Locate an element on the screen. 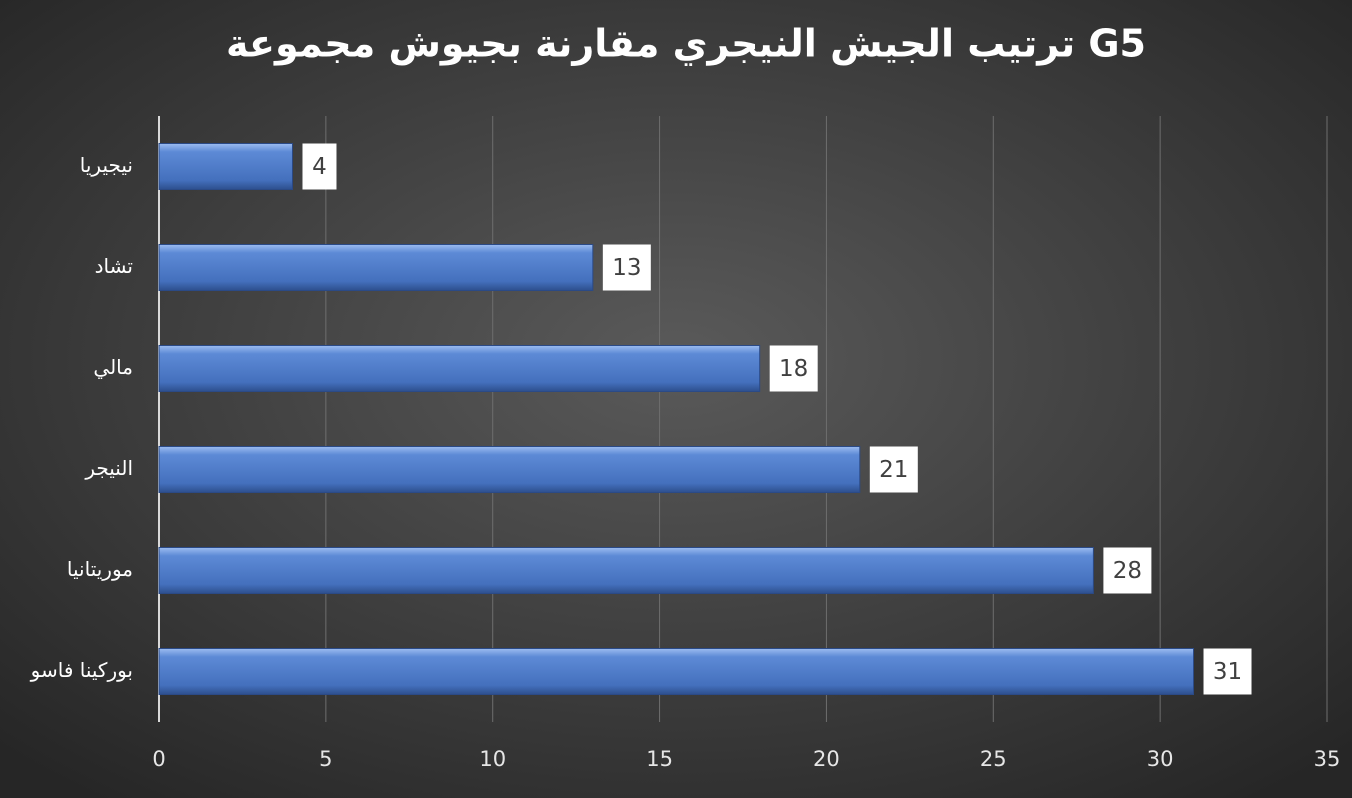 The height and width of the screenshot is (798, 1352). x-tick-label: 20 is located at coordinates (826, 759).